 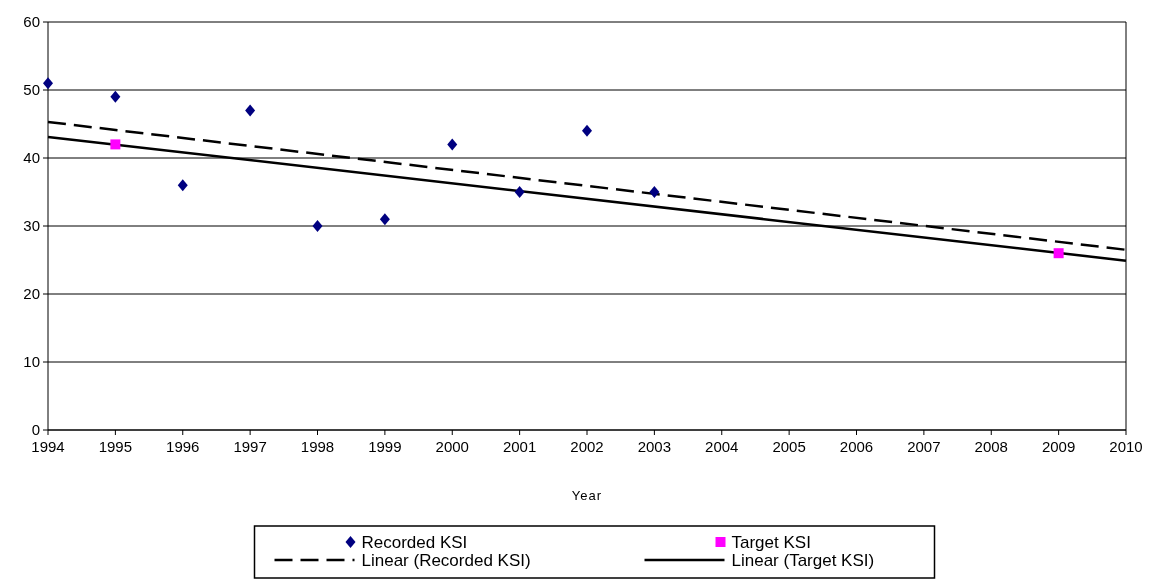 I want to click on x-tick-label: 1994, so click(x=48, y=446).